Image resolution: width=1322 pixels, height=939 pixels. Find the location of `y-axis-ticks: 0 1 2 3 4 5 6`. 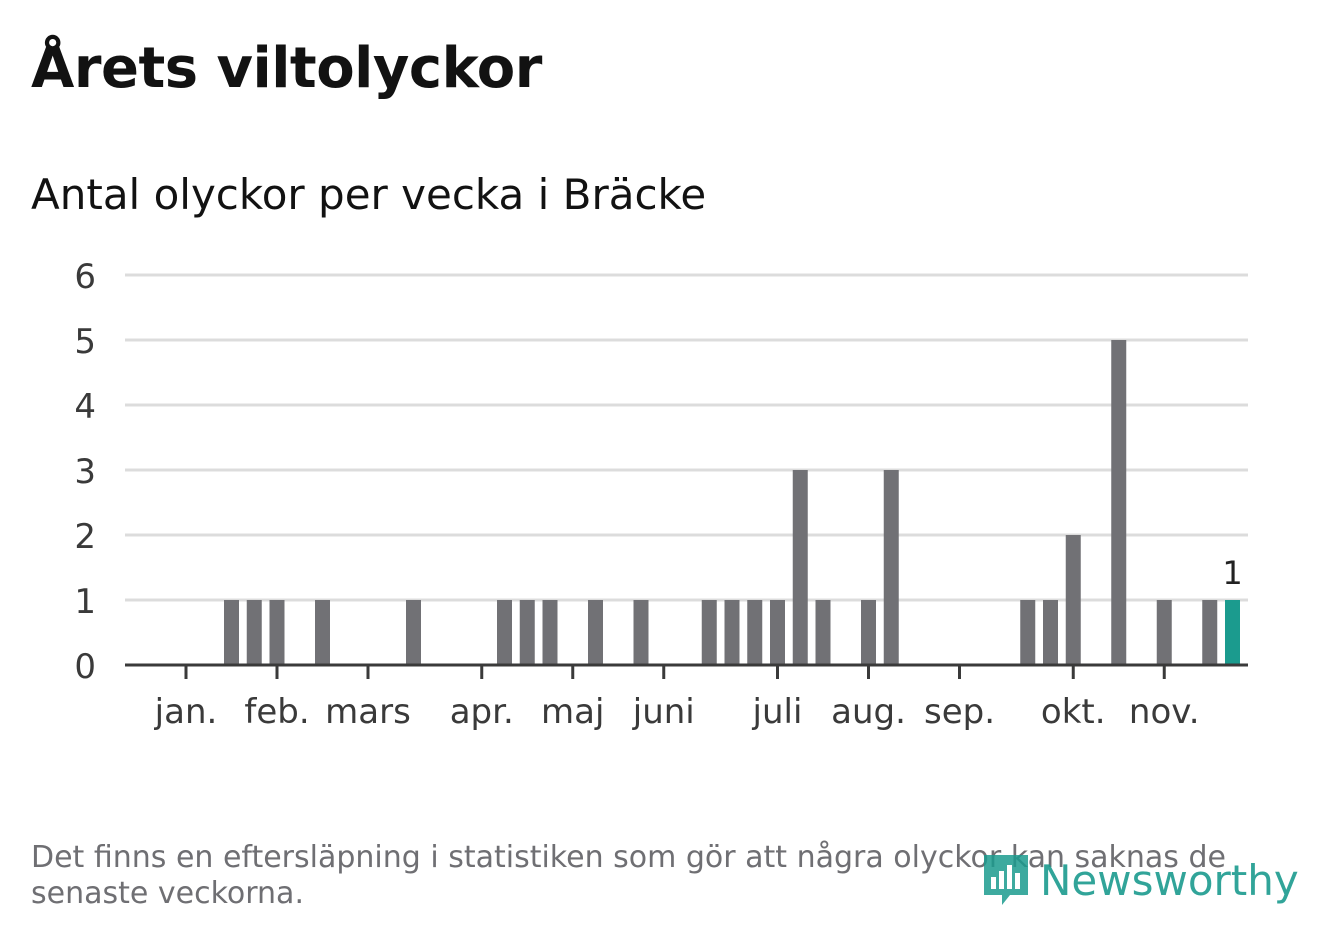

y-axis-ticks: 0 1 2 3 4 5 6 is located at coordinates (85, 472).